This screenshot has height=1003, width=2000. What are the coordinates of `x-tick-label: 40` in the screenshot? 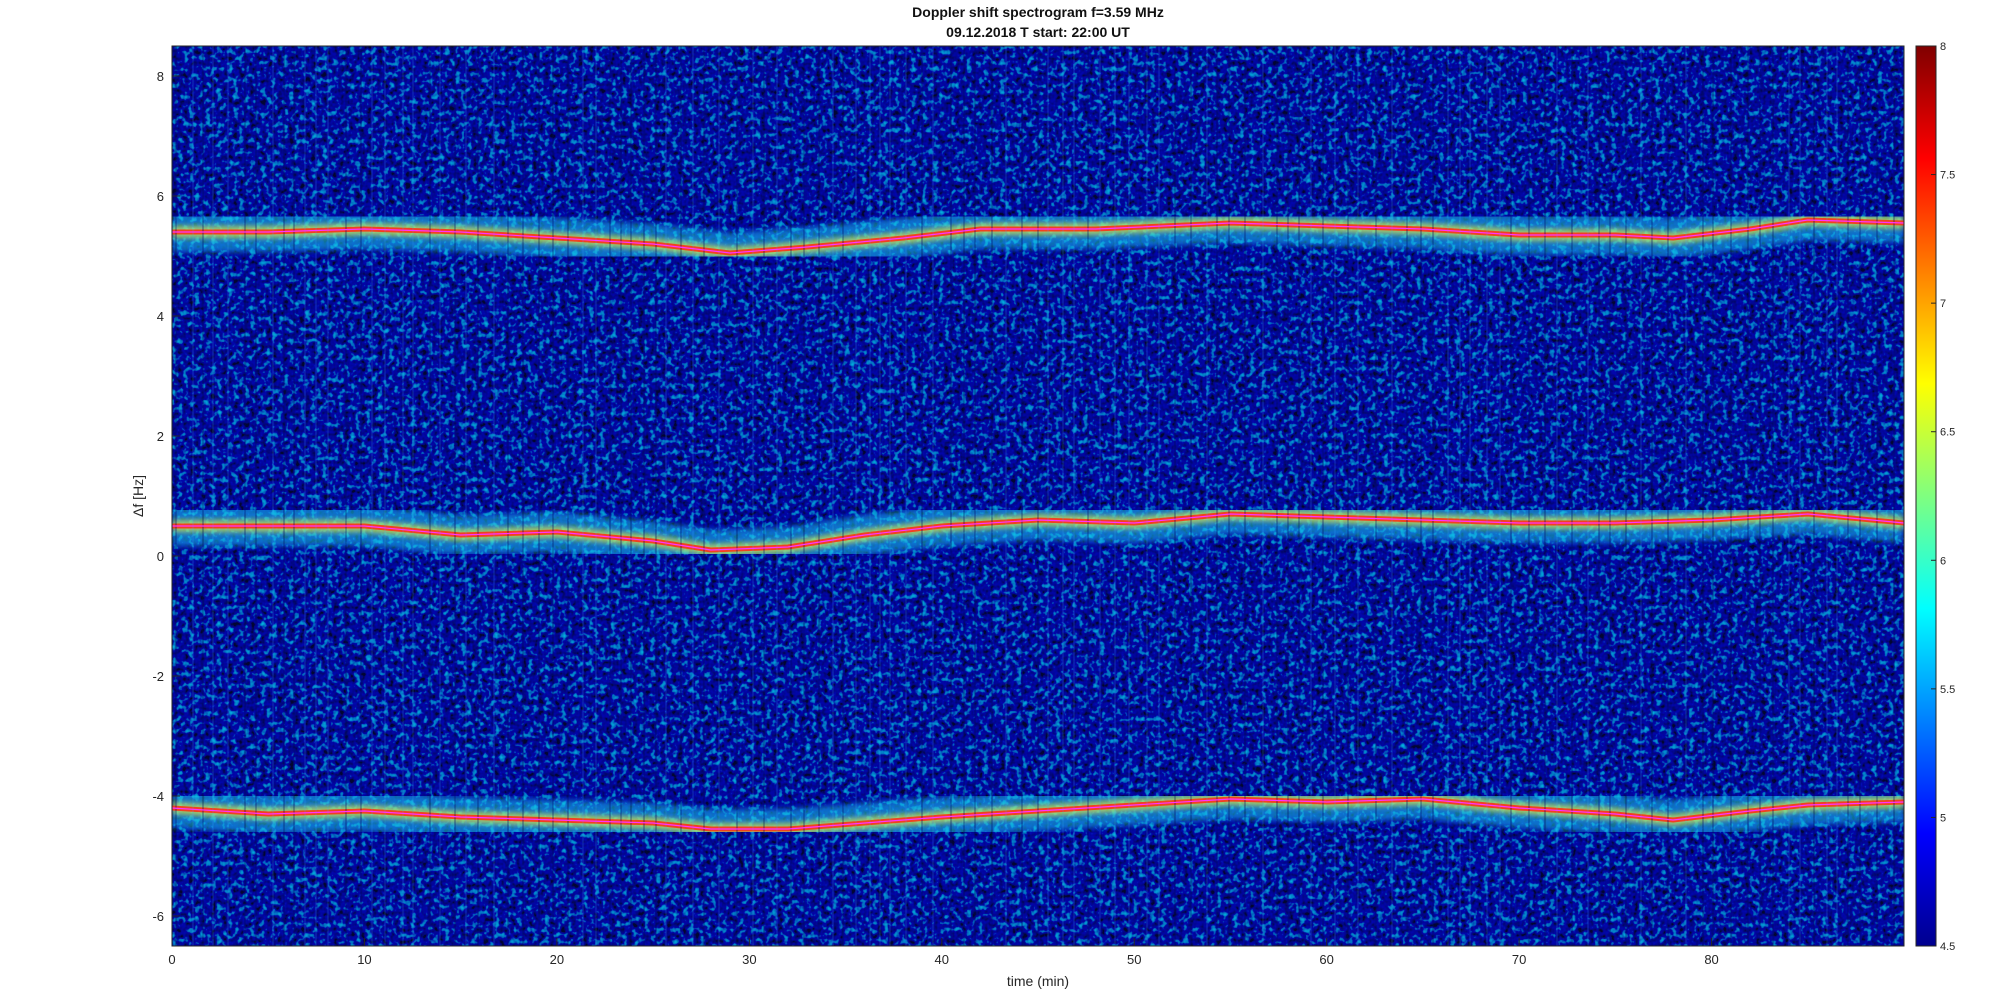 It's located at (942, 959).